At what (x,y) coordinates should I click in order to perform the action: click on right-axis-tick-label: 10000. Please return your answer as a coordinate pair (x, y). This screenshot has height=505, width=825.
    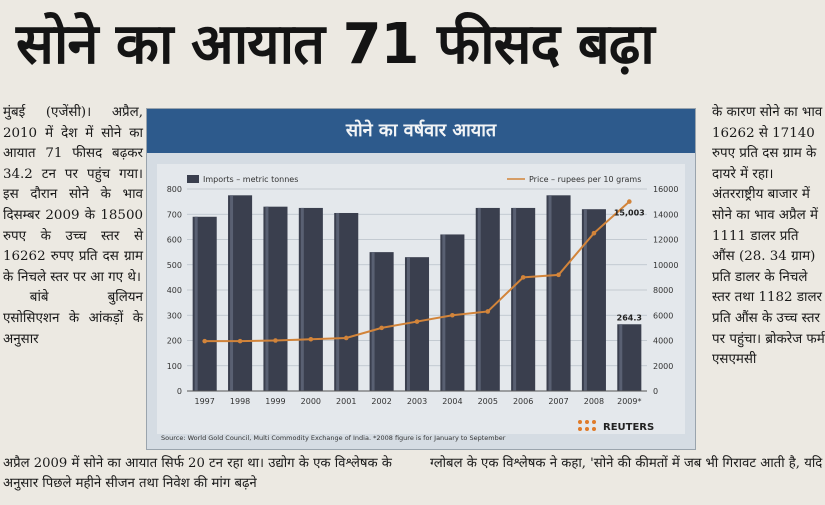
    Looking at the image, I should click on (665, 265).